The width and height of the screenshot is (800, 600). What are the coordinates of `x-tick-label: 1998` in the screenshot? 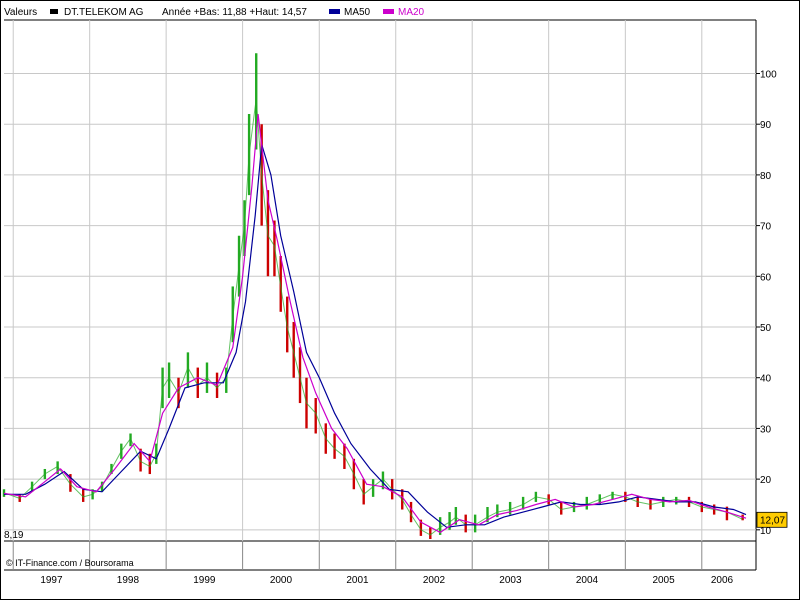 It's located at (128, 580).